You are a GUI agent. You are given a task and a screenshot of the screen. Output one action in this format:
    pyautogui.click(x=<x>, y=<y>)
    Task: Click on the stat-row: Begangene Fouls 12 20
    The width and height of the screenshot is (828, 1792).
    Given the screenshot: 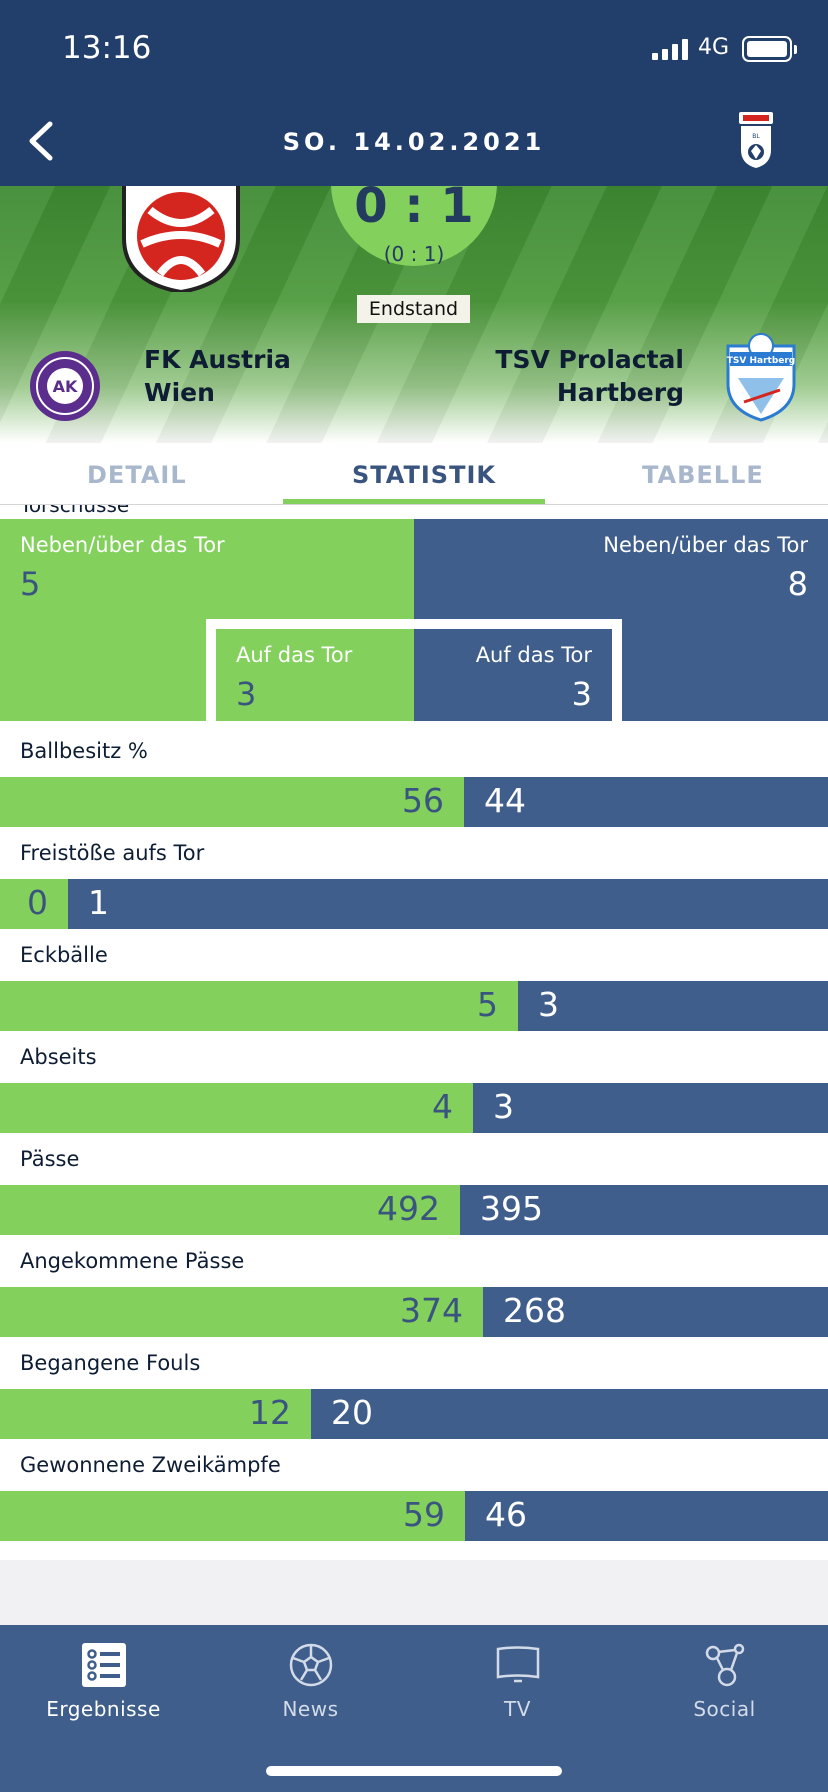 What is the action you would take?
    pyautogui.click(x=414, y=1398)
    